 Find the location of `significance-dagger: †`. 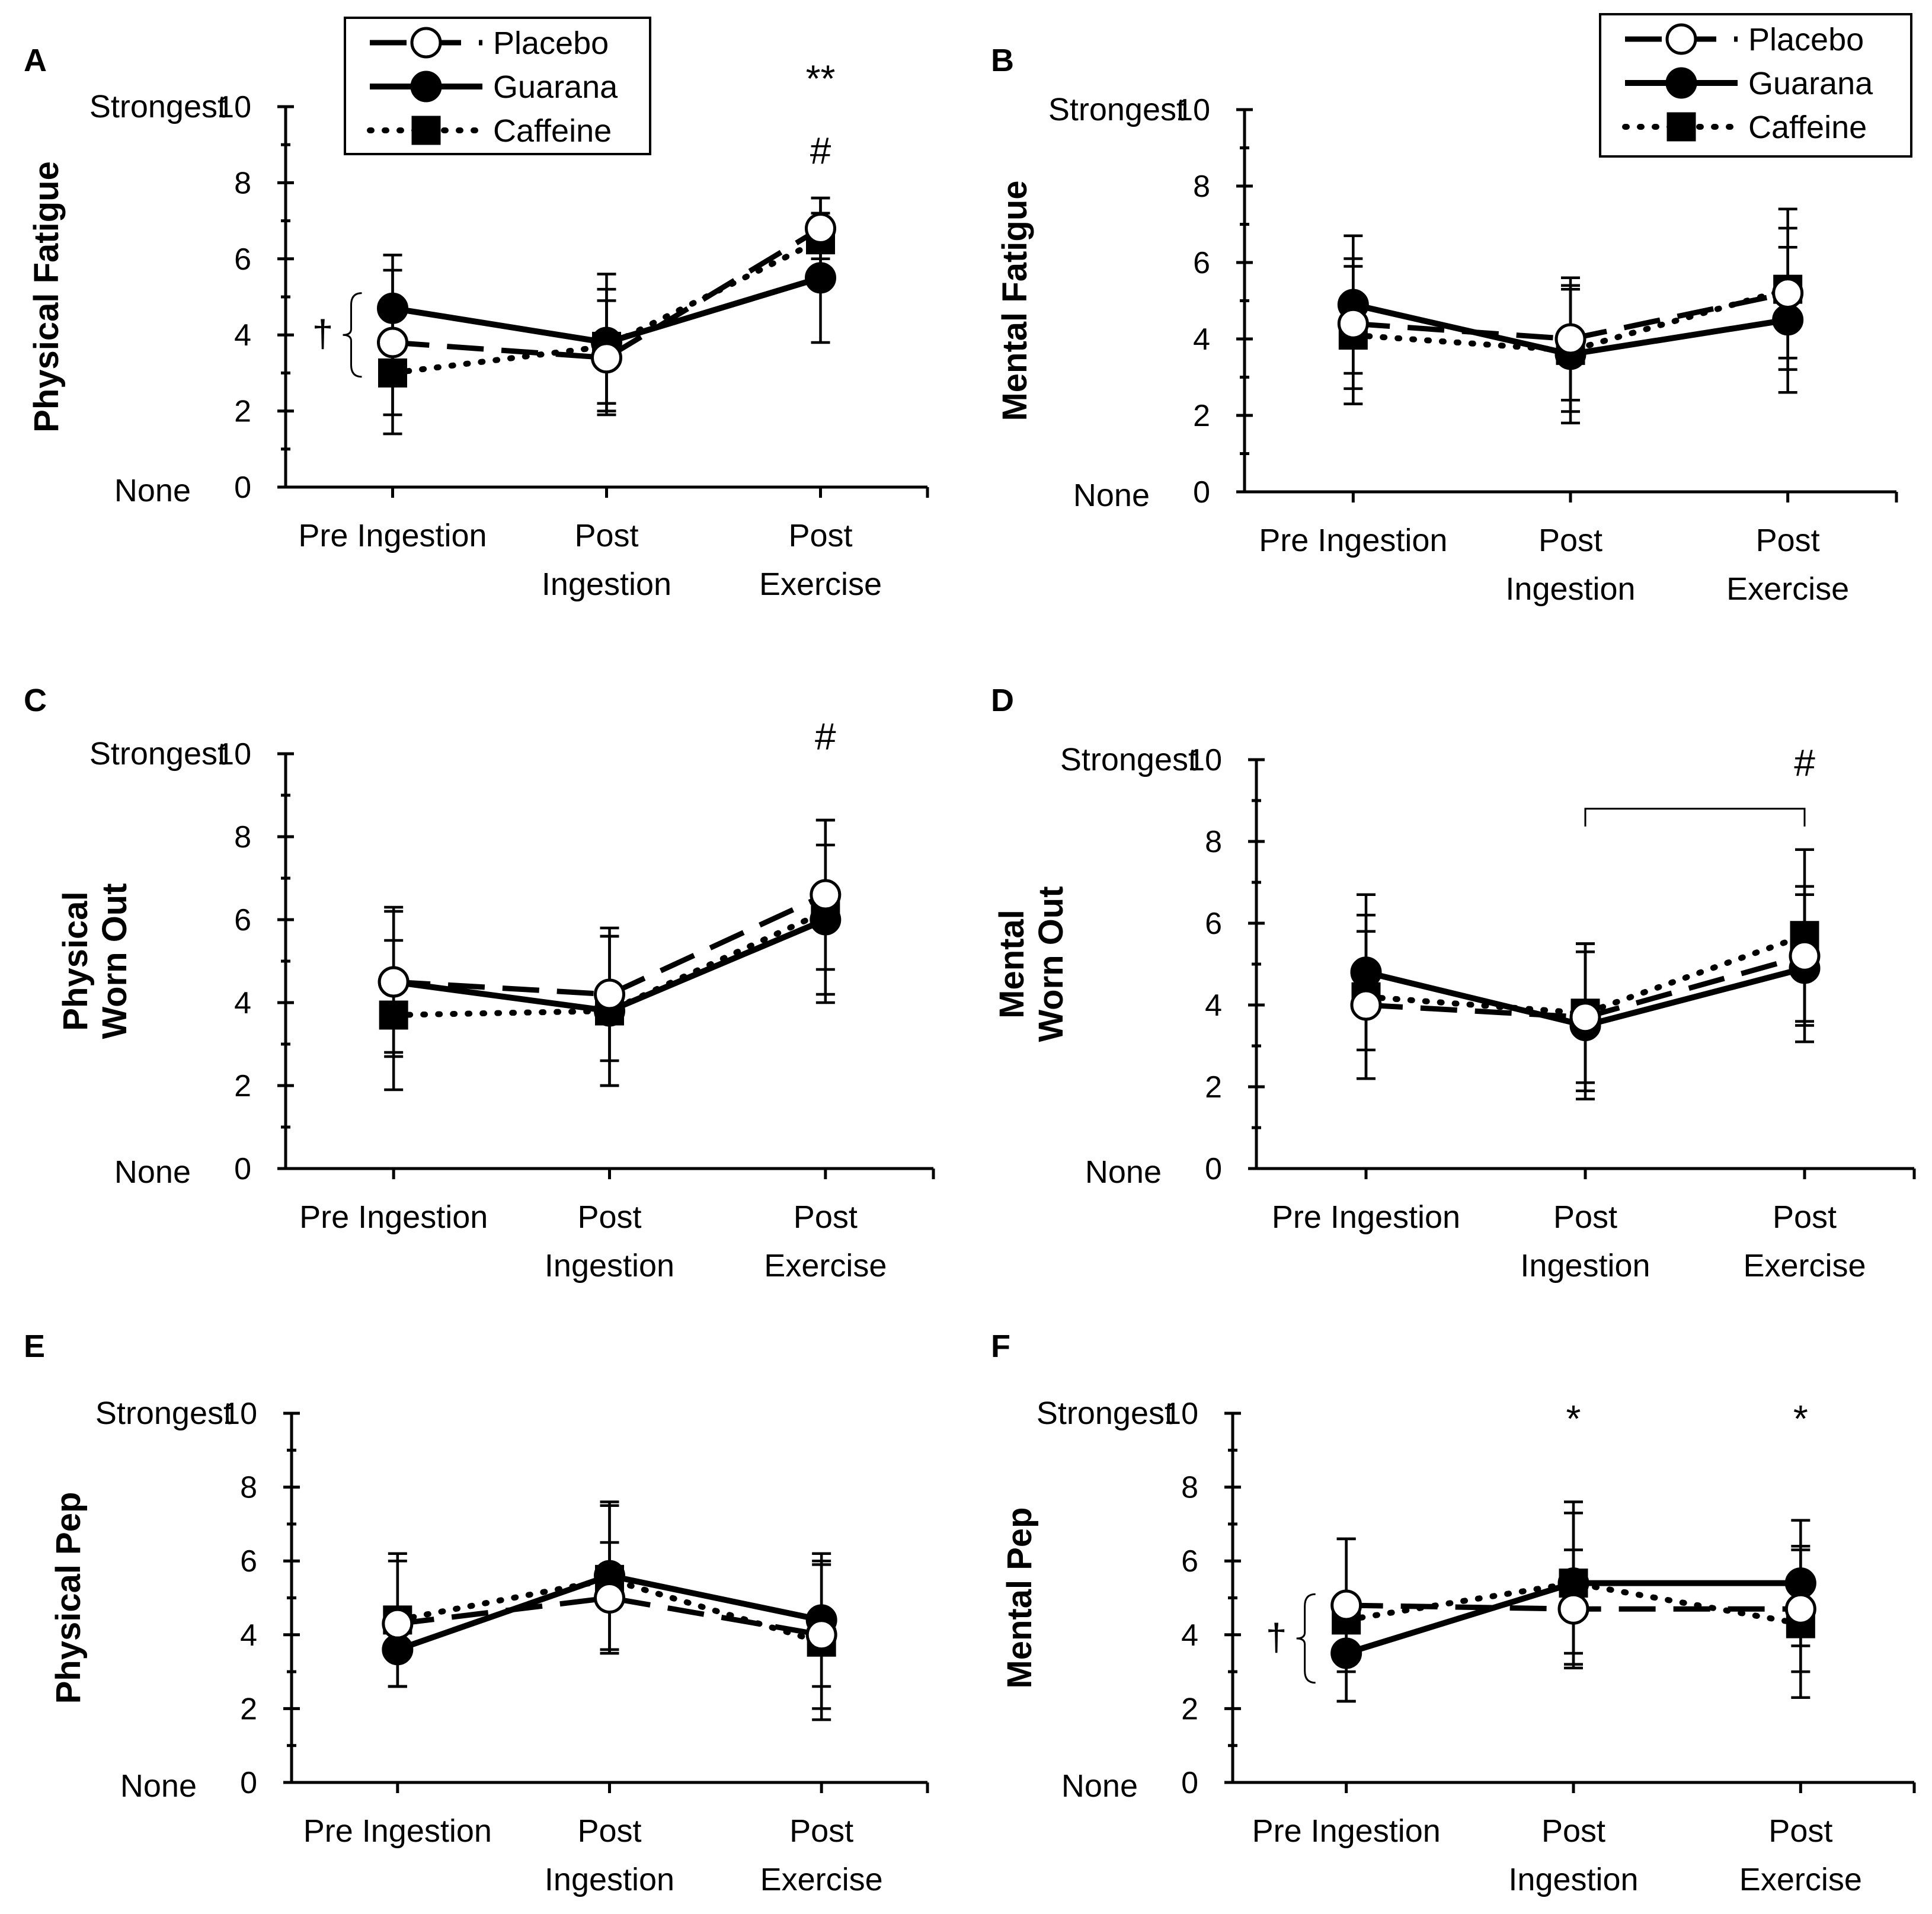

significance-dagger: † is located at coordinates (1277, 1637).